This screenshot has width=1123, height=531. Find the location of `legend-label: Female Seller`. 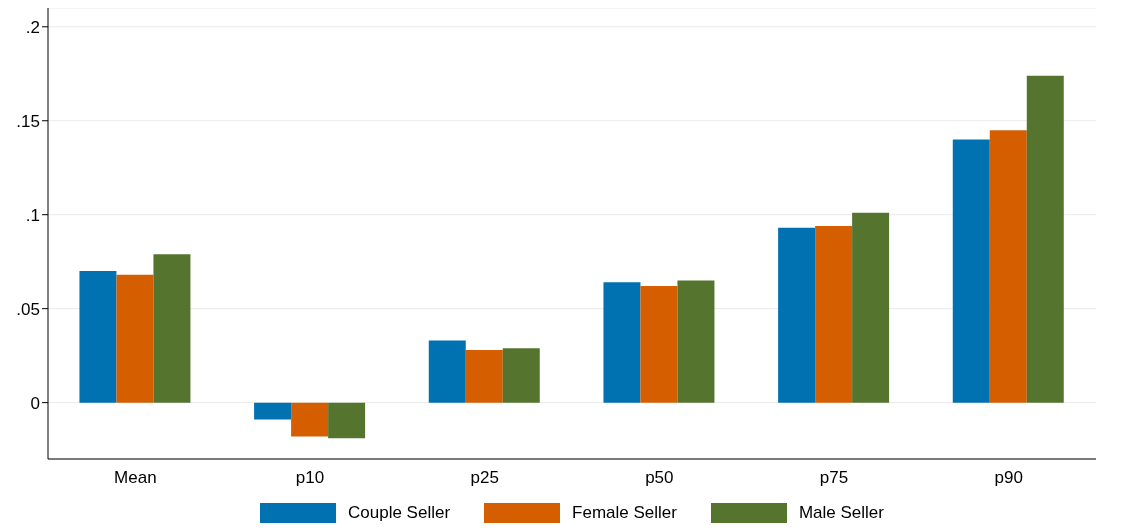

legend-label: Female Seller is located at coordinates (624, 513).